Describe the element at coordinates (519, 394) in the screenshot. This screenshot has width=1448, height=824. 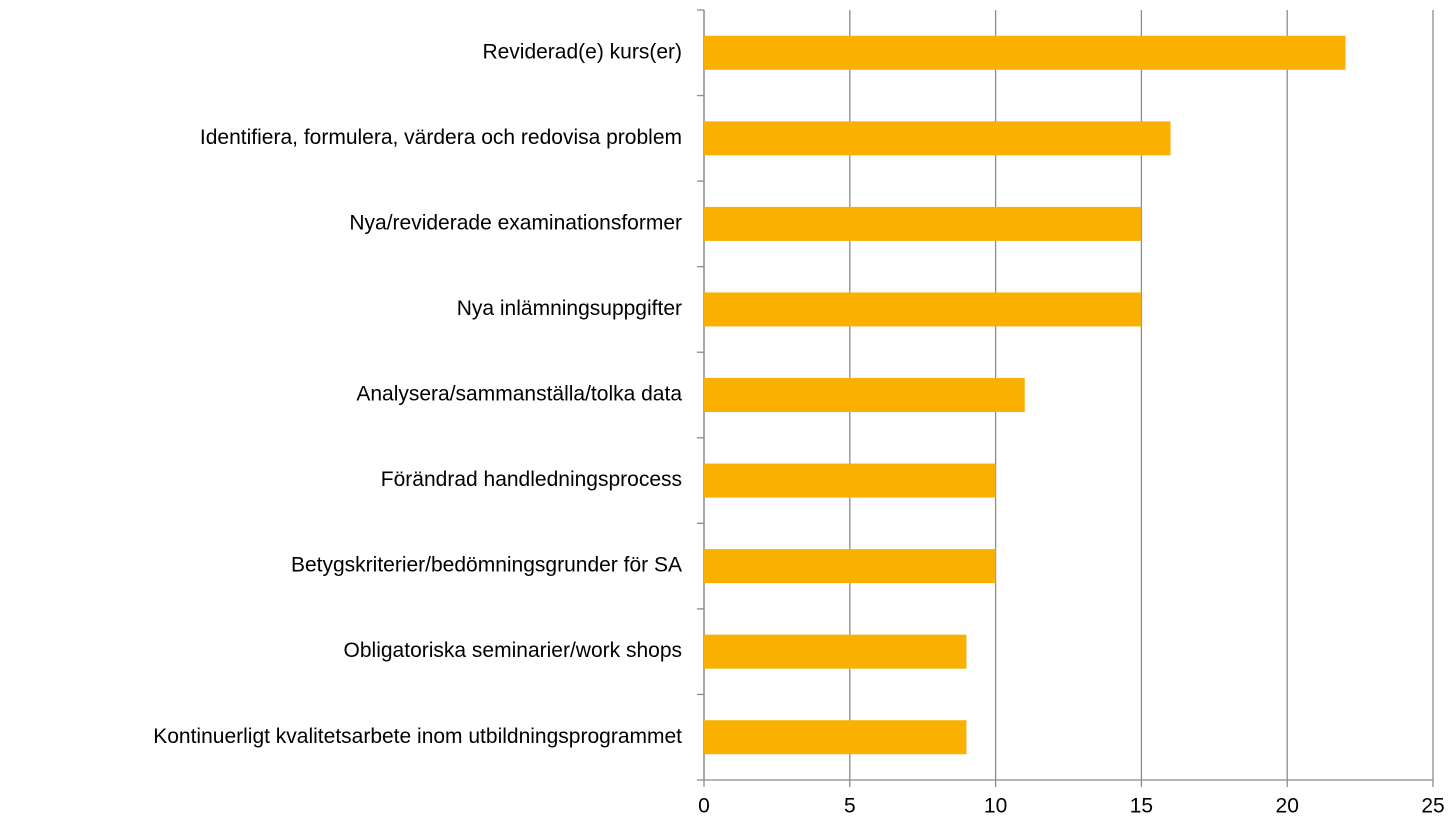
I see `y-tick-label: Analysera/sammanställa/tolka data` at that location.